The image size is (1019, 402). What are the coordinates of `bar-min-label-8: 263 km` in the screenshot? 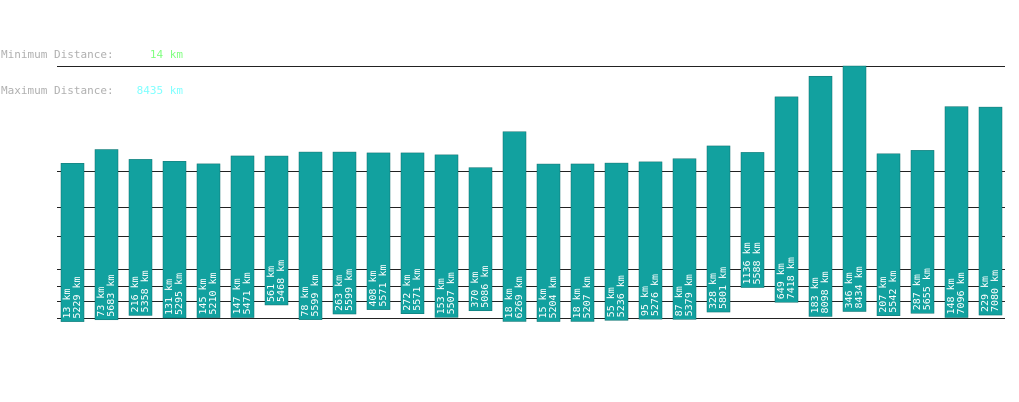 It's located at (339, 293).